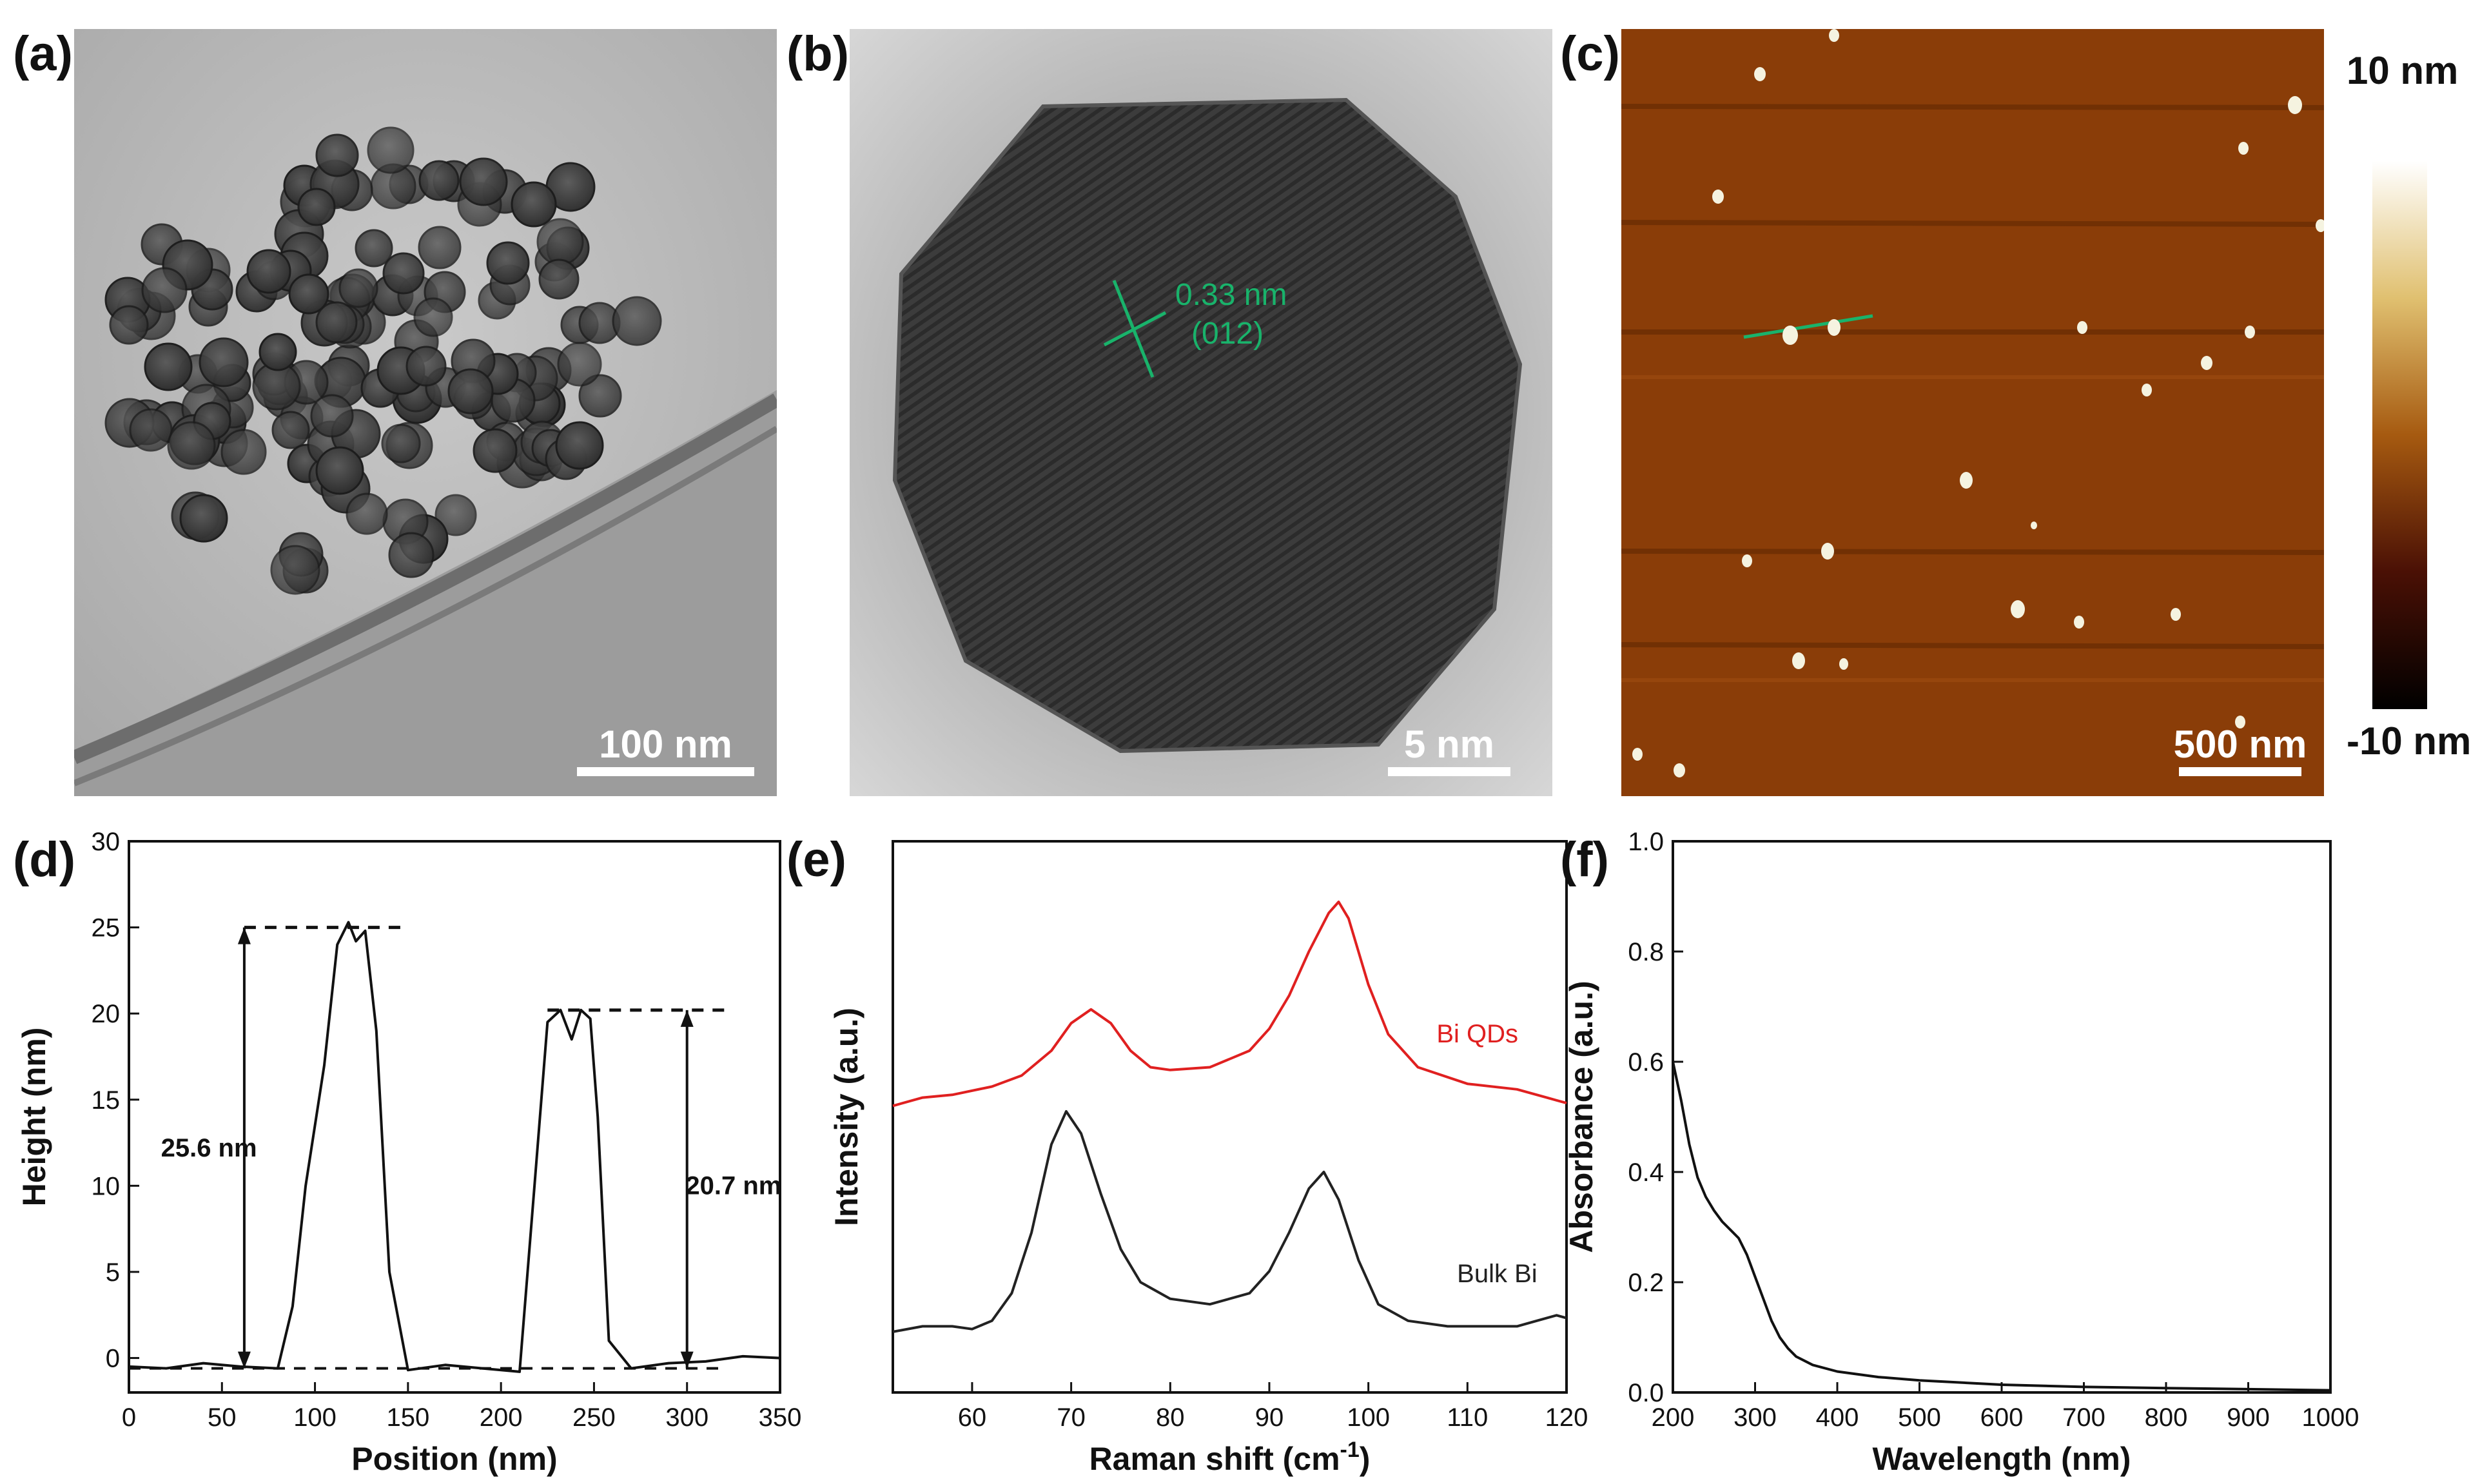 The height and width of the screenshot is (1484, 2480). Describe the element at coordinates (315, 1417) in the screenshot. I see `x-tick-label: 100` at that location.